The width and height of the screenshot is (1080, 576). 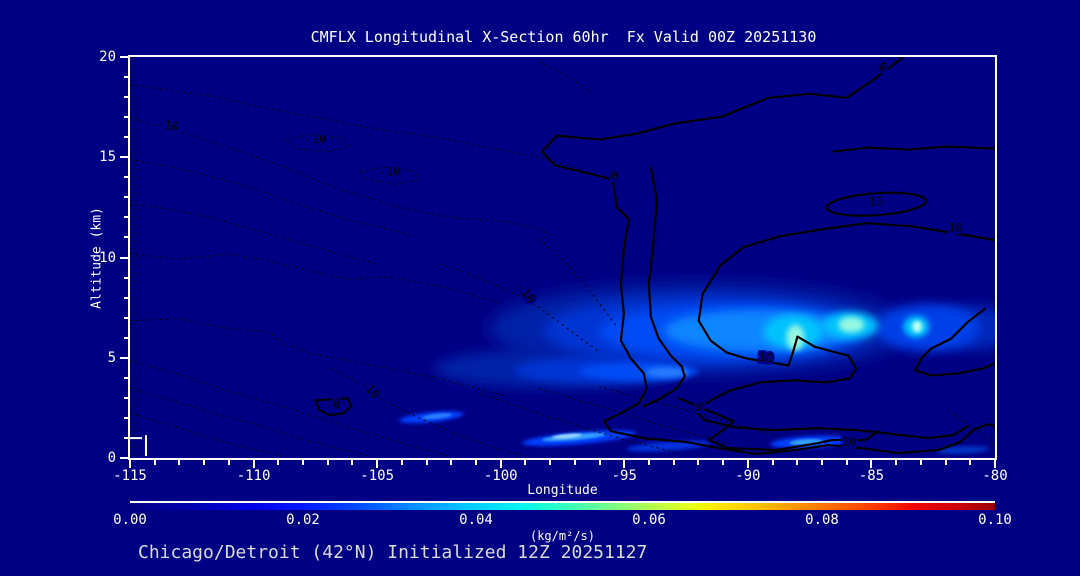 What do you see at coordinates (107, 157) in the screenshot?
I see `y-tick-label: 15` at bounding box center [107, 157].